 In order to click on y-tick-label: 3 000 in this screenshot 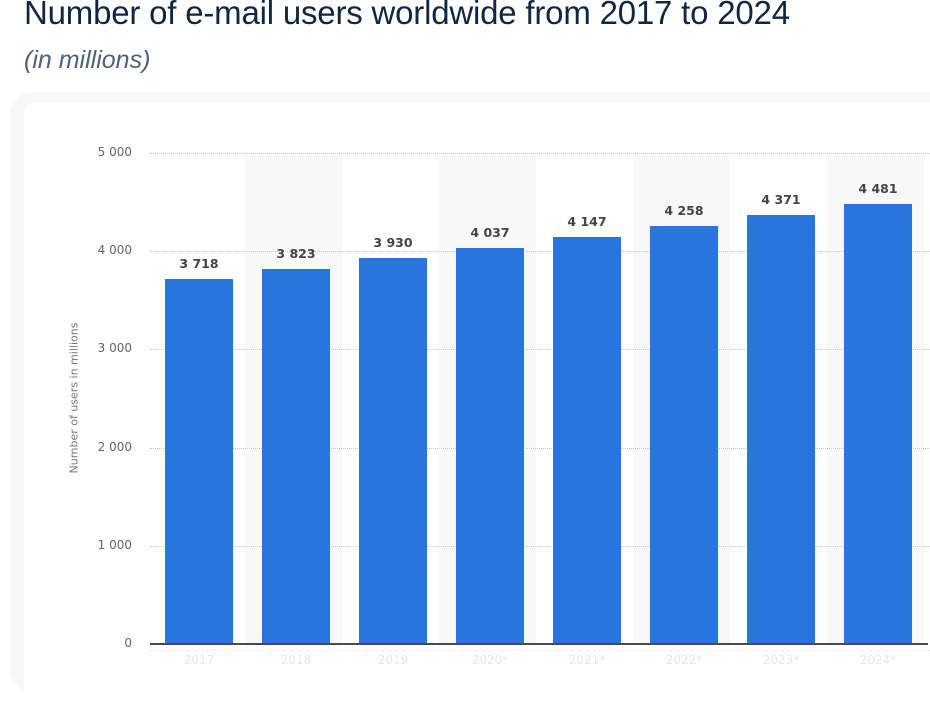, I will do `click(114, 348)`.